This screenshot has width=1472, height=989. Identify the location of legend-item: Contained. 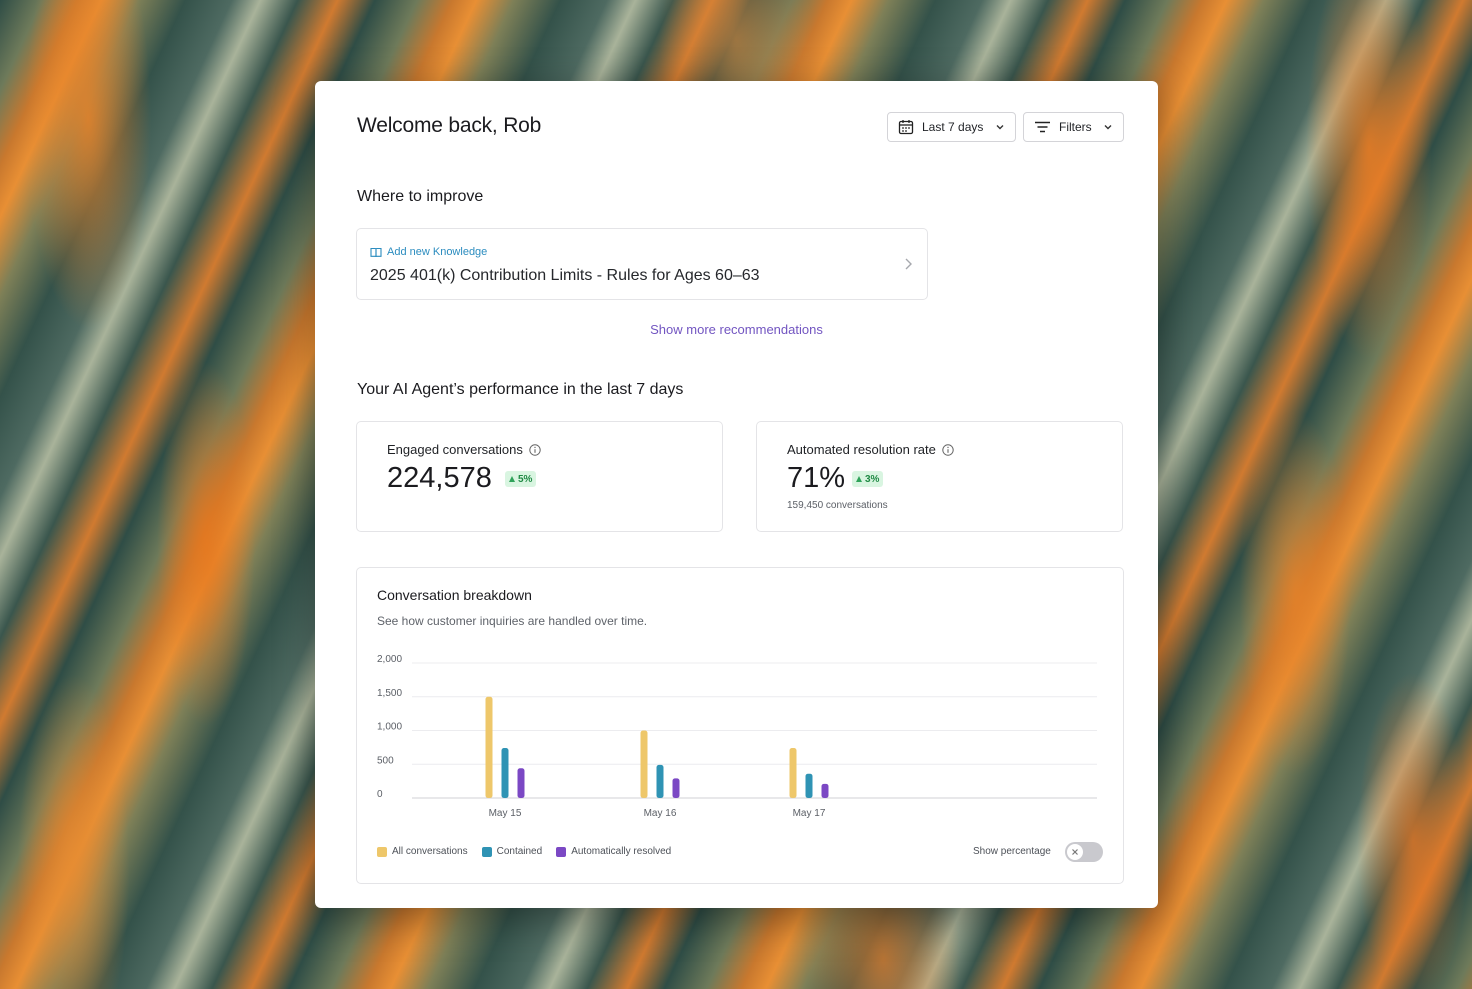
(512, 851).